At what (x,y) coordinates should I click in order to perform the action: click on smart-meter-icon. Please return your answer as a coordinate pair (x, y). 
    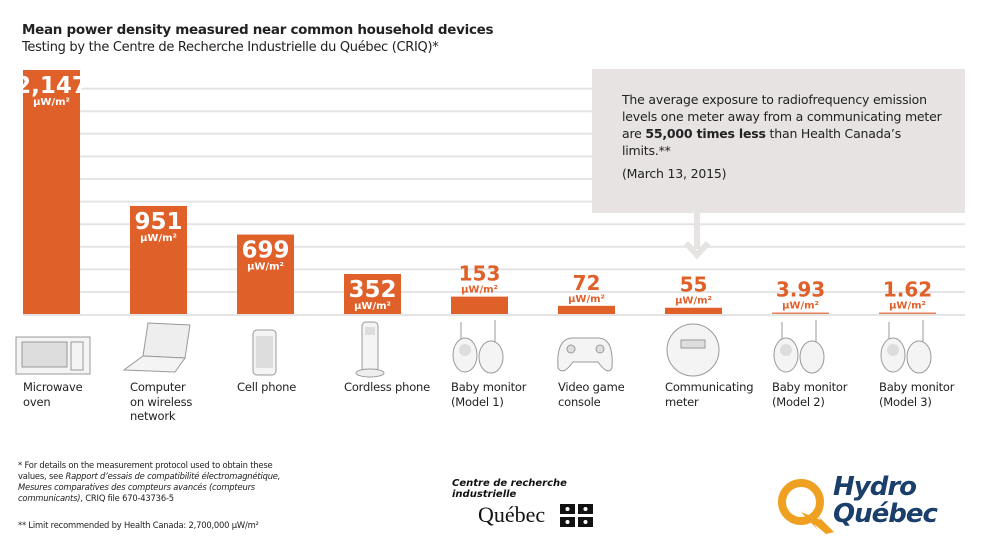
    Looking at the image, I should click on (693, 350).